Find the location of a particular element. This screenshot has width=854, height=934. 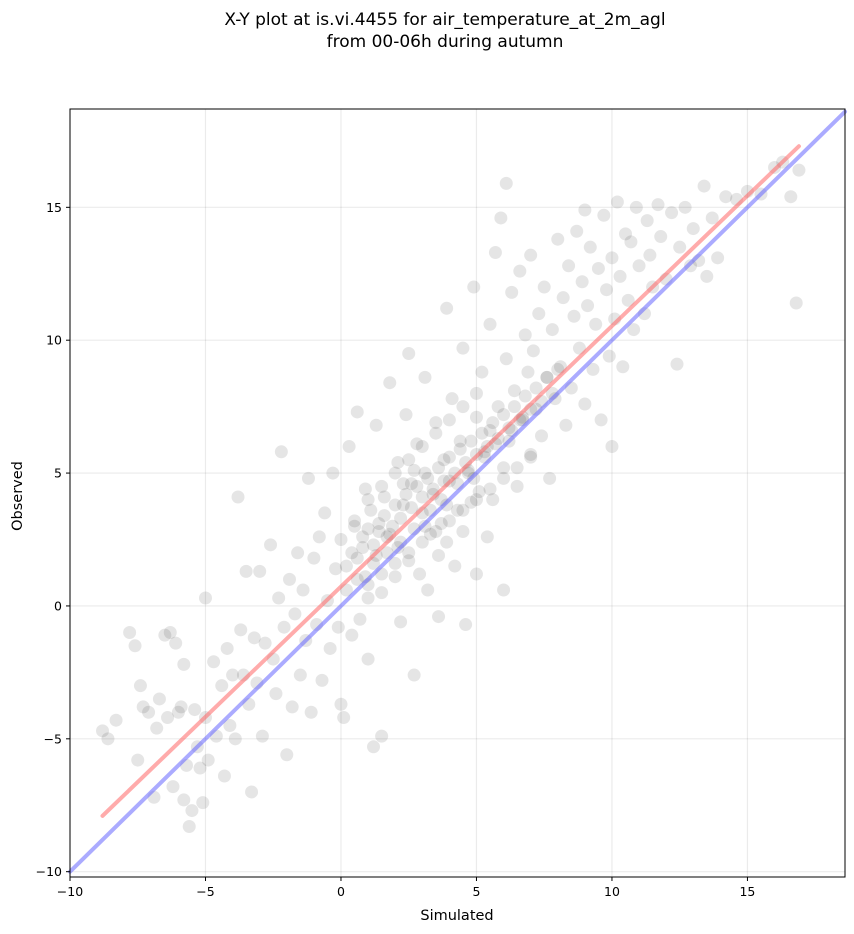

x-tick-label: −10 is located at coordinates (70, 891).